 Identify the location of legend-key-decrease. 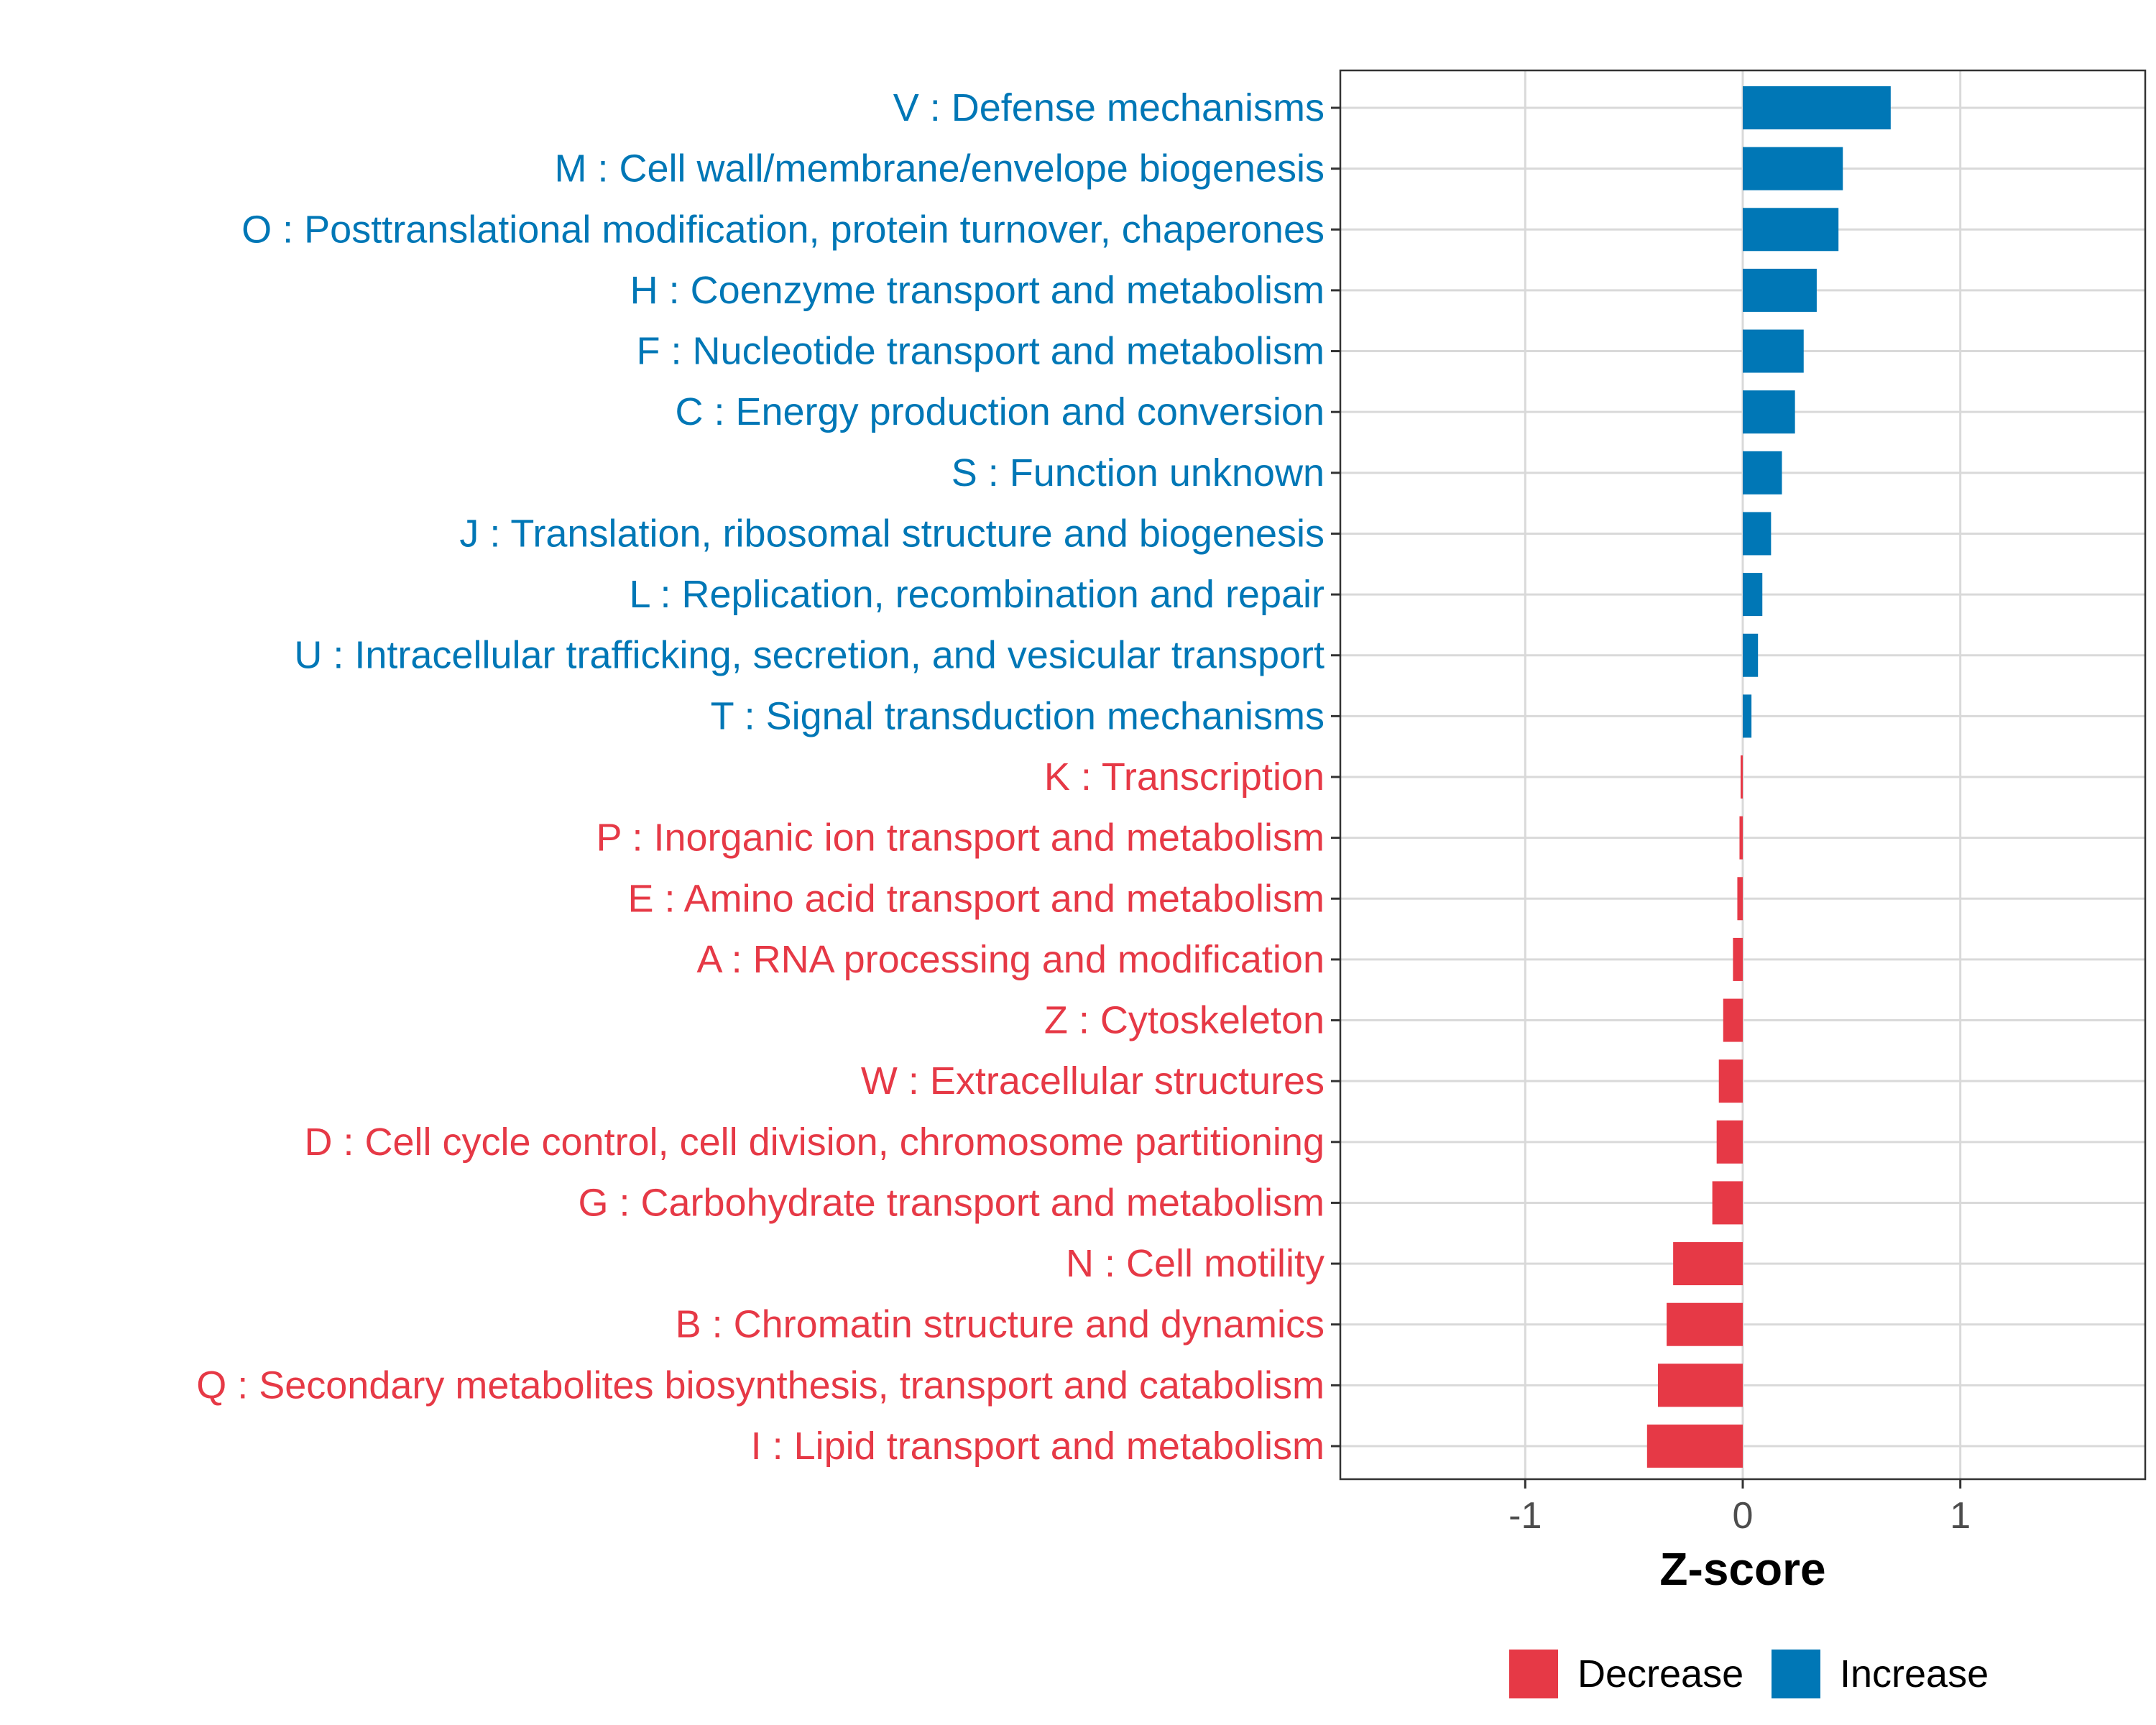
(1533, 1674).